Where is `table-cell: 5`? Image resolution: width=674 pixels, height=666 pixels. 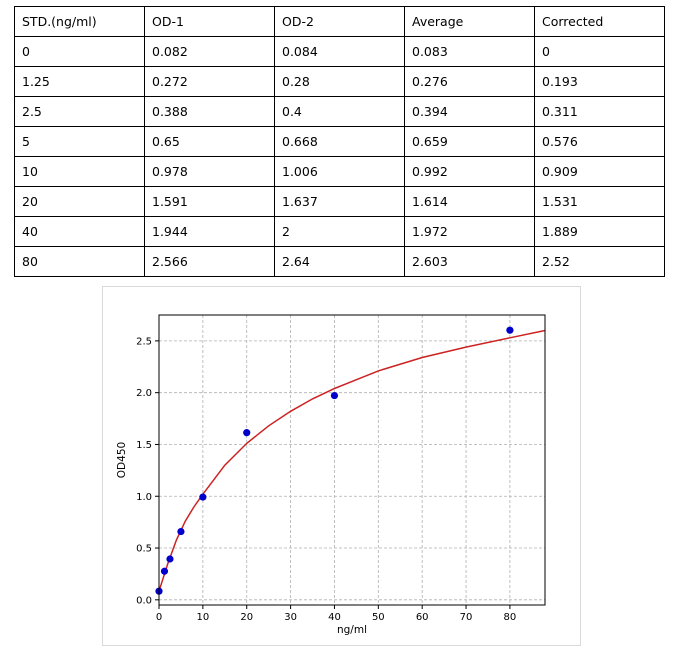
table-cell: 5 is located at coordinates (79, 141).